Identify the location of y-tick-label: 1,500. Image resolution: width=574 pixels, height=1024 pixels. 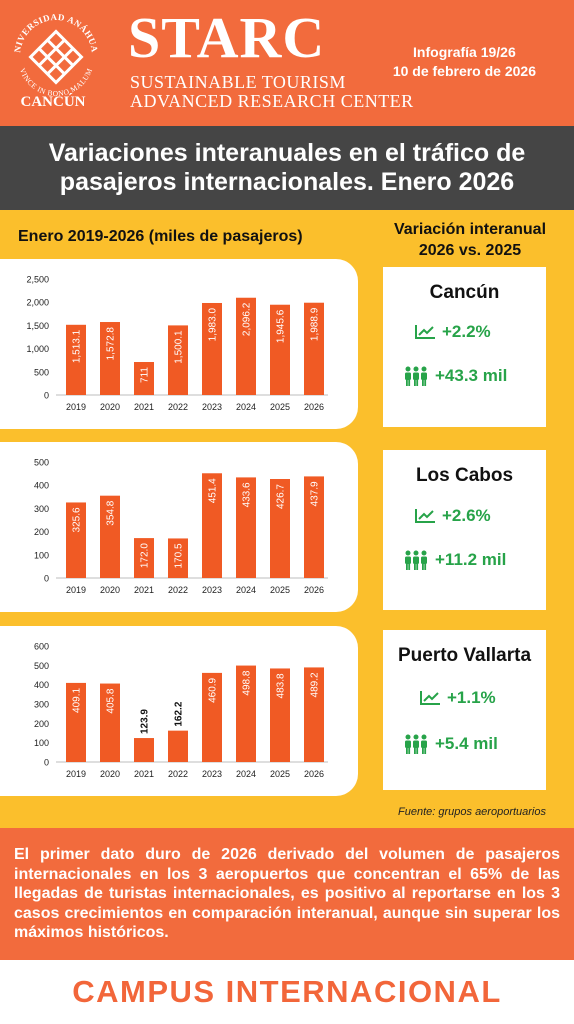
(37, 326).